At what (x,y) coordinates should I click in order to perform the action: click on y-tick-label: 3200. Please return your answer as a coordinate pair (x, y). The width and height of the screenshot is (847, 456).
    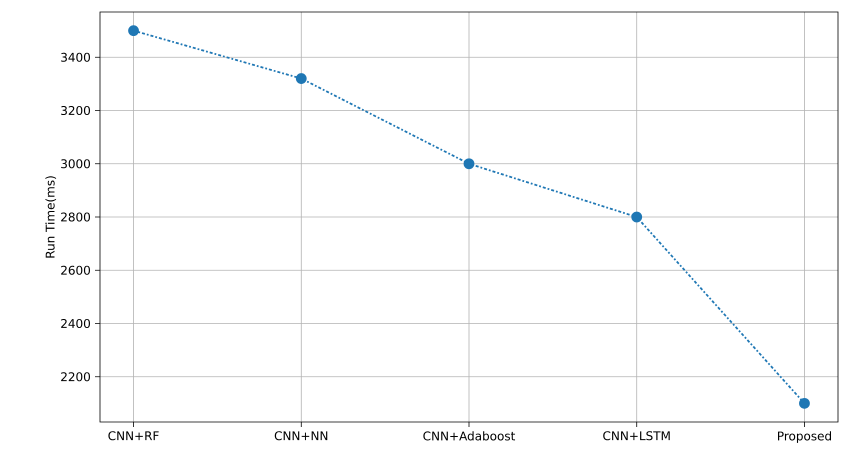
    Looking at the image, I should click on (75, 111).